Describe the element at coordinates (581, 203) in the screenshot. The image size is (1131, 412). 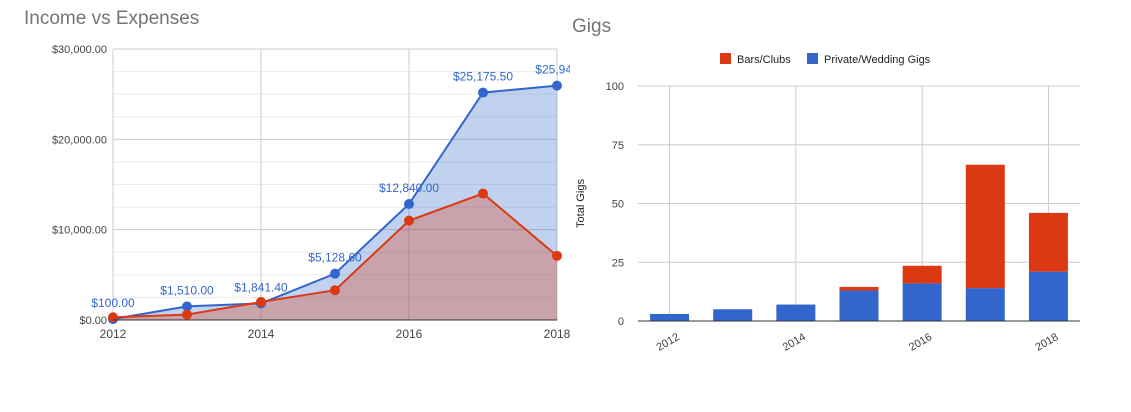
I see `y-axis-title: Total Gigs` at that location.